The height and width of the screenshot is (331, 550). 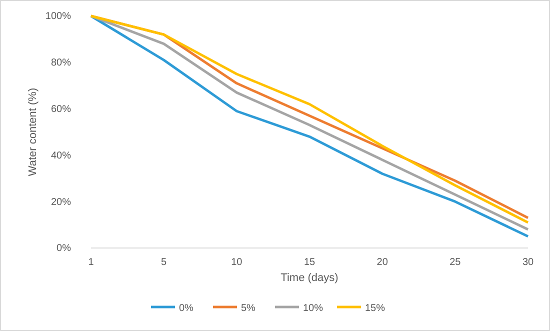 What do you see at coordinates (186, 308) in the screenshot?
I see `legend-label: 0%` at bounding box center [186, 308].